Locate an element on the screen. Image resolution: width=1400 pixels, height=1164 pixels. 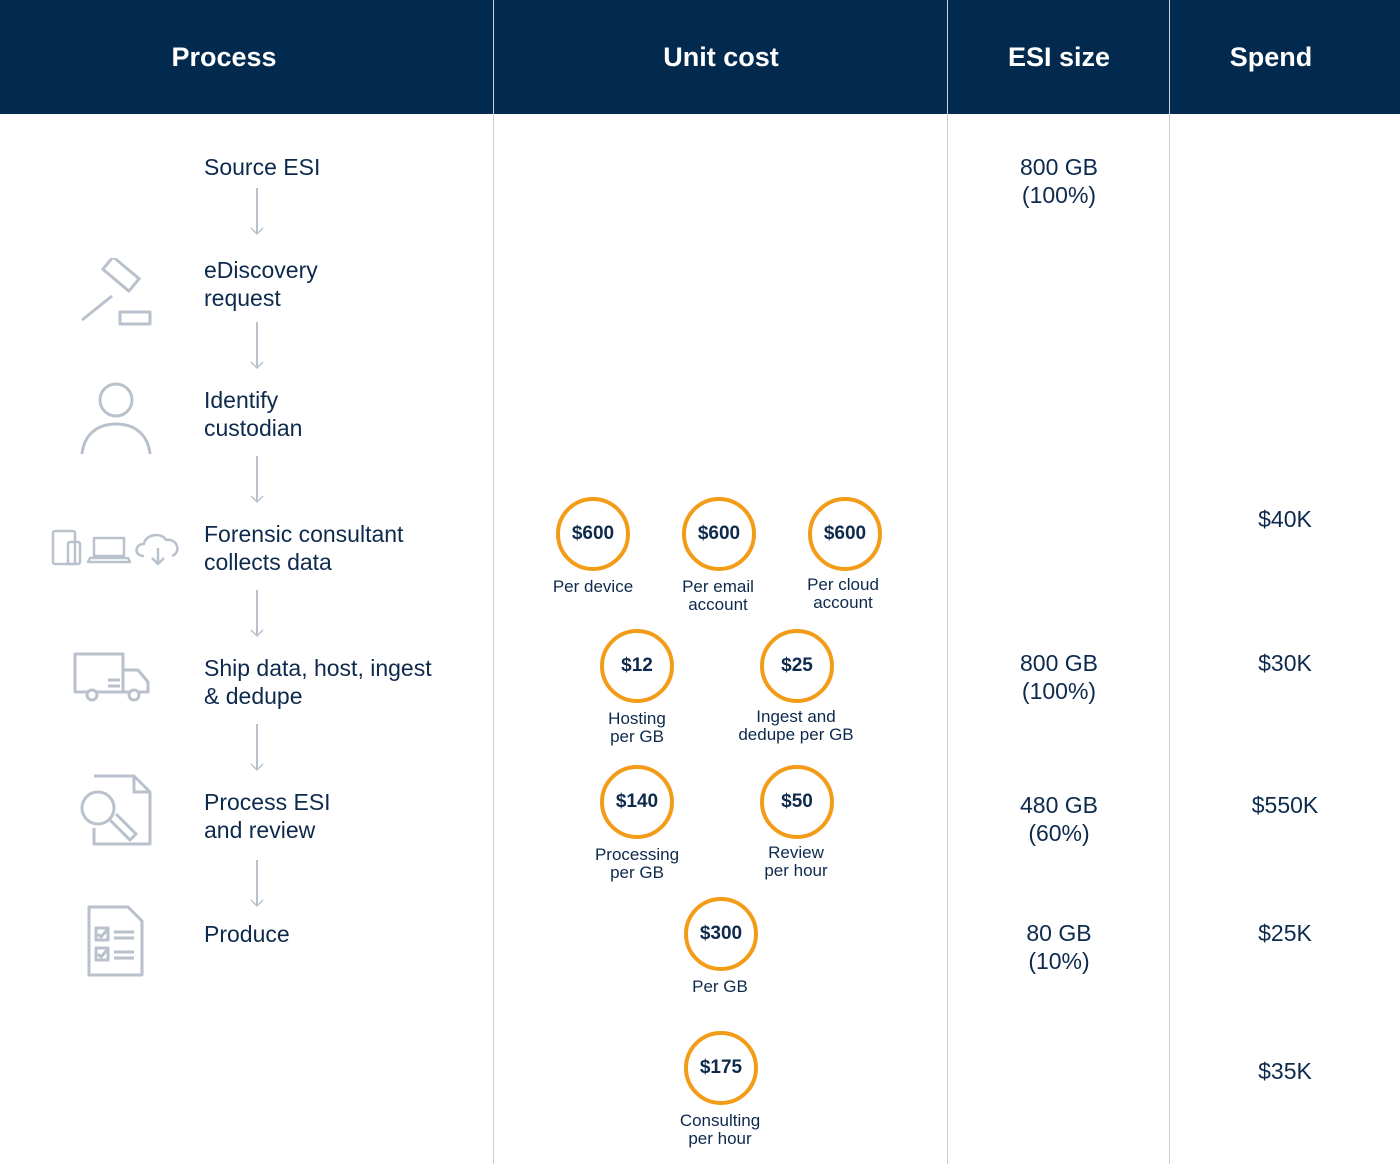
header-process: Process is located at coordinates (224, 56).